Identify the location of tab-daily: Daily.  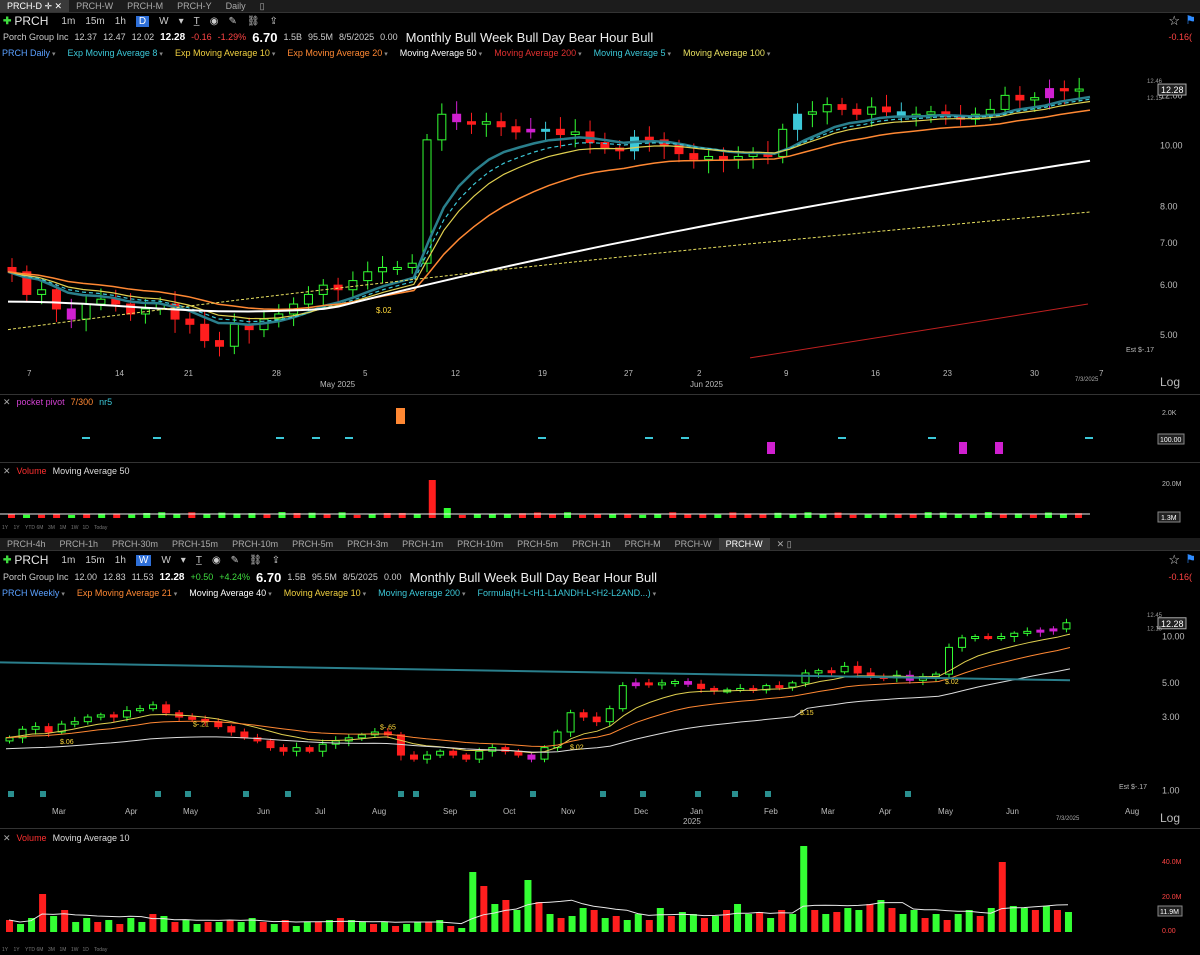
(235, 6).